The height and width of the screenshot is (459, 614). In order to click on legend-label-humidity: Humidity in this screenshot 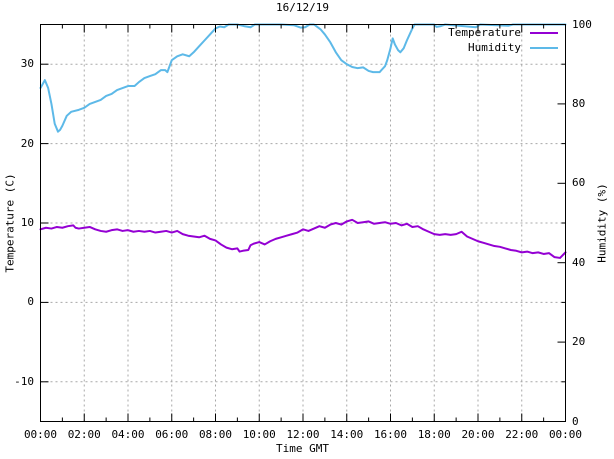, I will do `click(494, 47)`.